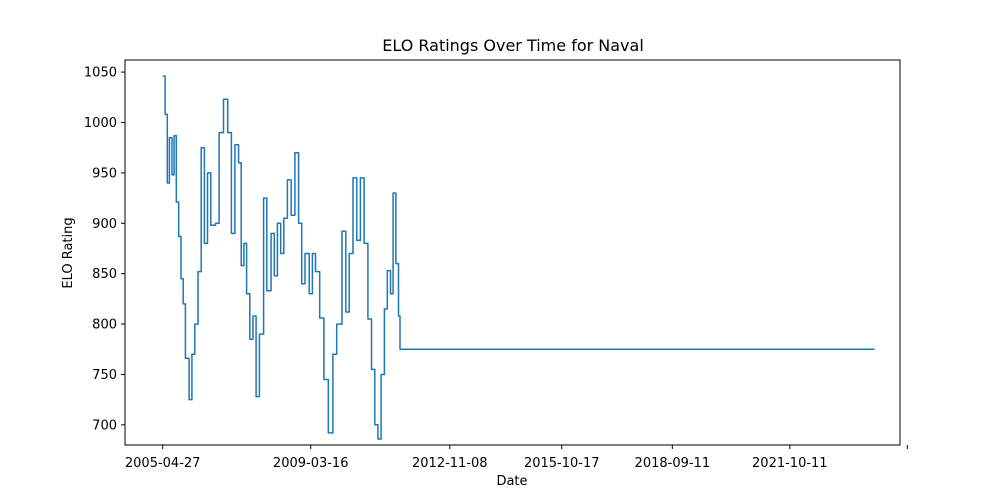 Image resolution: width=1000 pixels, height=504 pixels. What do you see at coordinates (104, 375) in the screenshot?
I see `y-tick-label: 750` at bounding box center [104, 375].